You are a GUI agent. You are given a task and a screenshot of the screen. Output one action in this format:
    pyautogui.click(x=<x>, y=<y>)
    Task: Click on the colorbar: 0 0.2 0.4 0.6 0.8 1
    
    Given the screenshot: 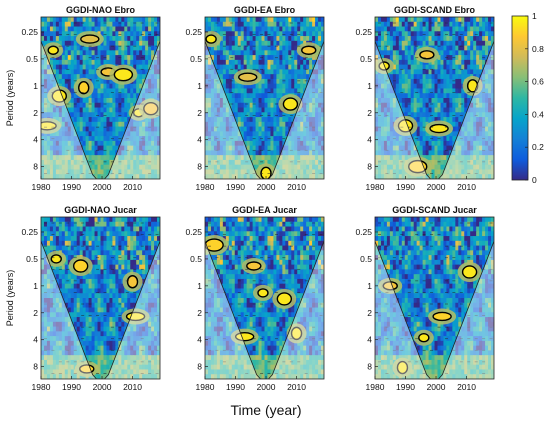 What is the action you would take?
    pyautogui.click(x=527, y=98)
    